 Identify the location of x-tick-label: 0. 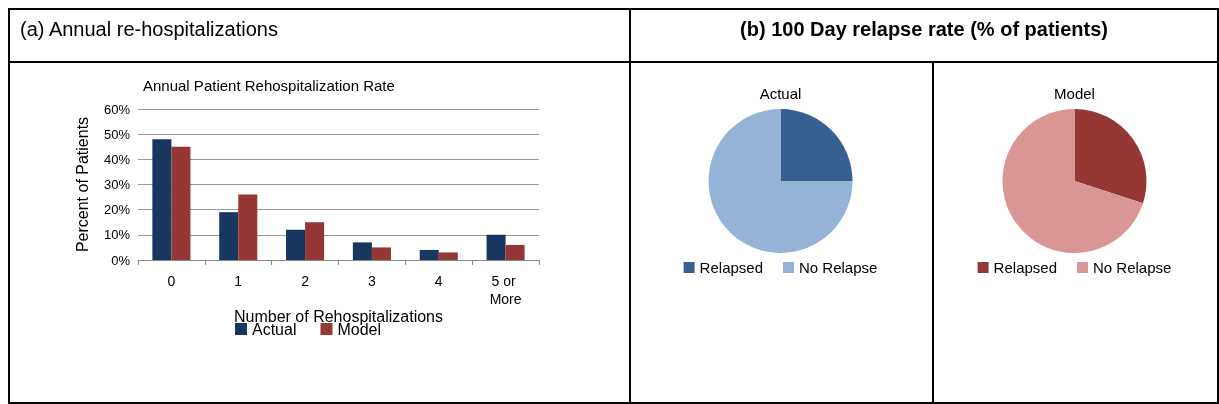
(171, 281).